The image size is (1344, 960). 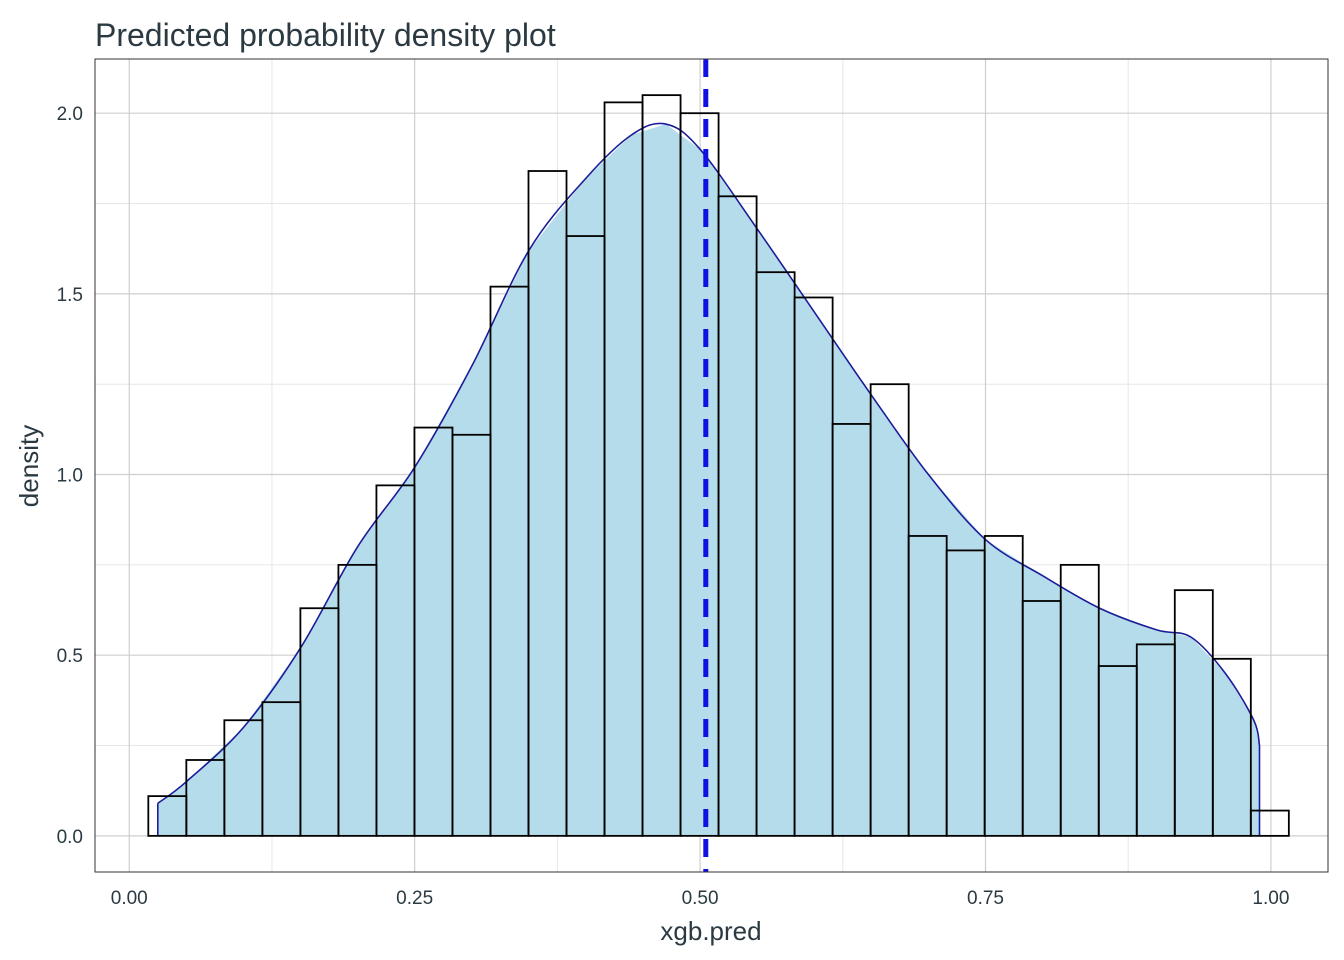 I want to click on y-tick-label: 1.5, so click(x=70, y=295).